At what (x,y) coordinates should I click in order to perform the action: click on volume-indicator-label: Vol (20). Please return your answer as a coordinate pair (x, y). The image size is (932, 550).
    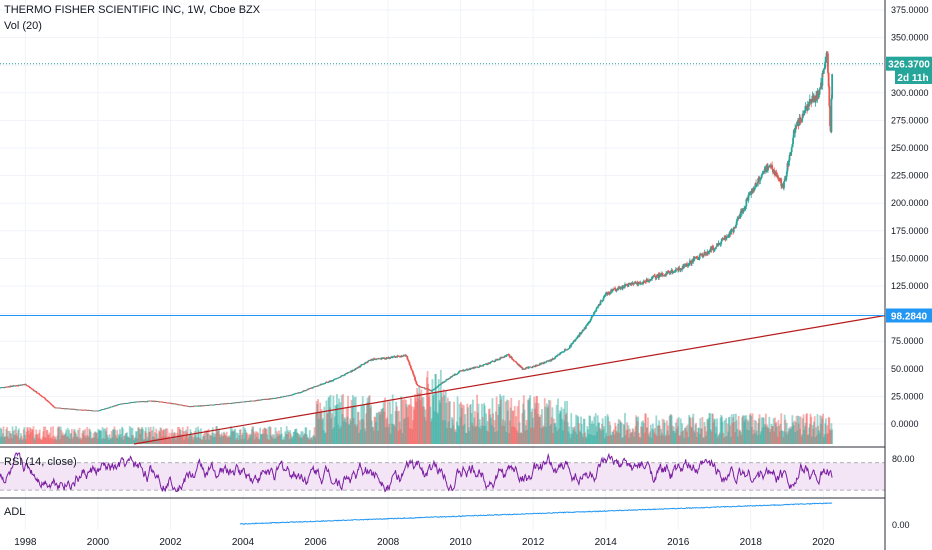
    Looking at the image, I should click on (23, 26).